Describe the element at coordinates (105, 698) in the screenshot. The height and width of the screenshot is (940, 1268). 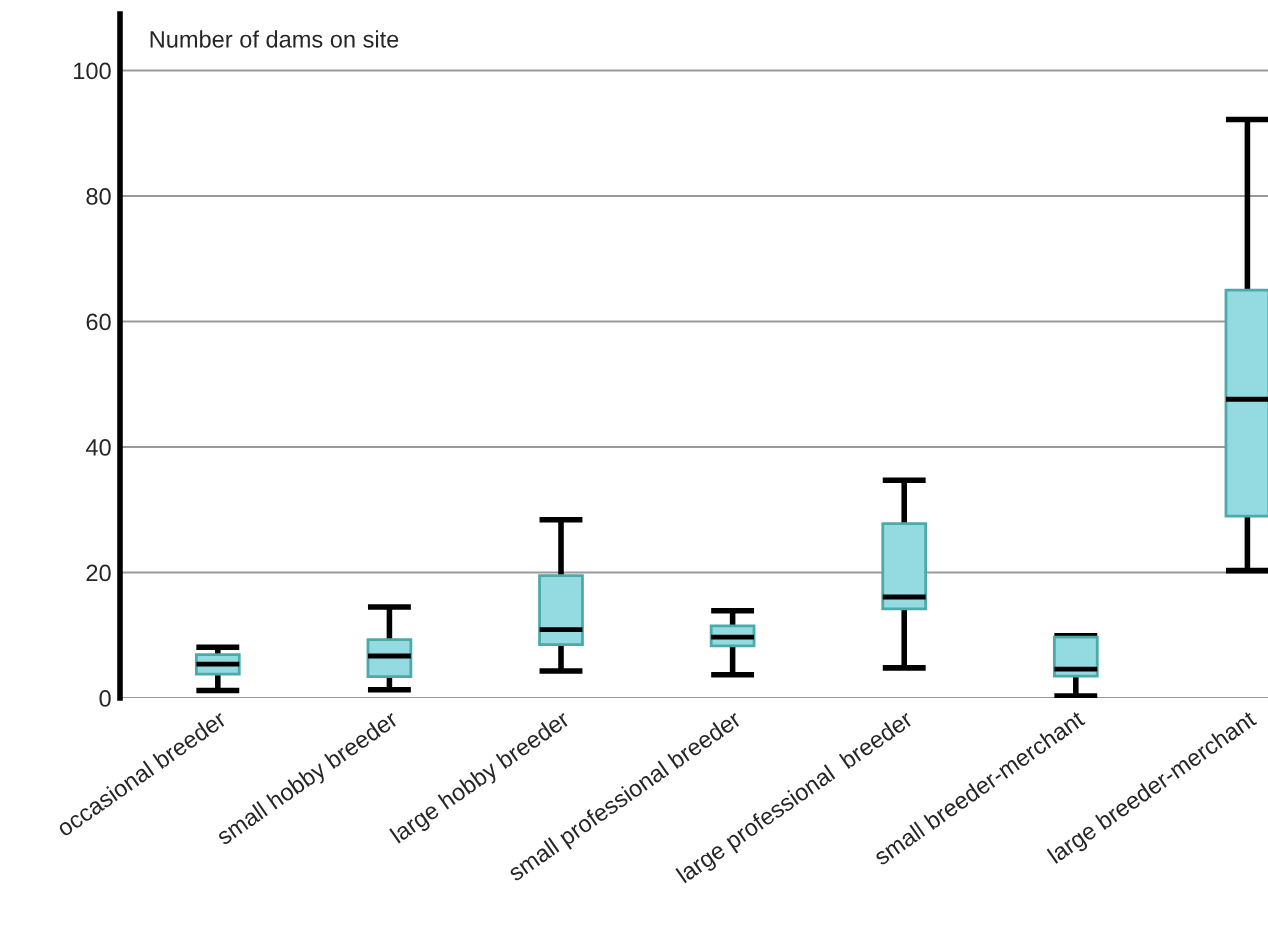
I see `y-tick-label: 0` at that location.